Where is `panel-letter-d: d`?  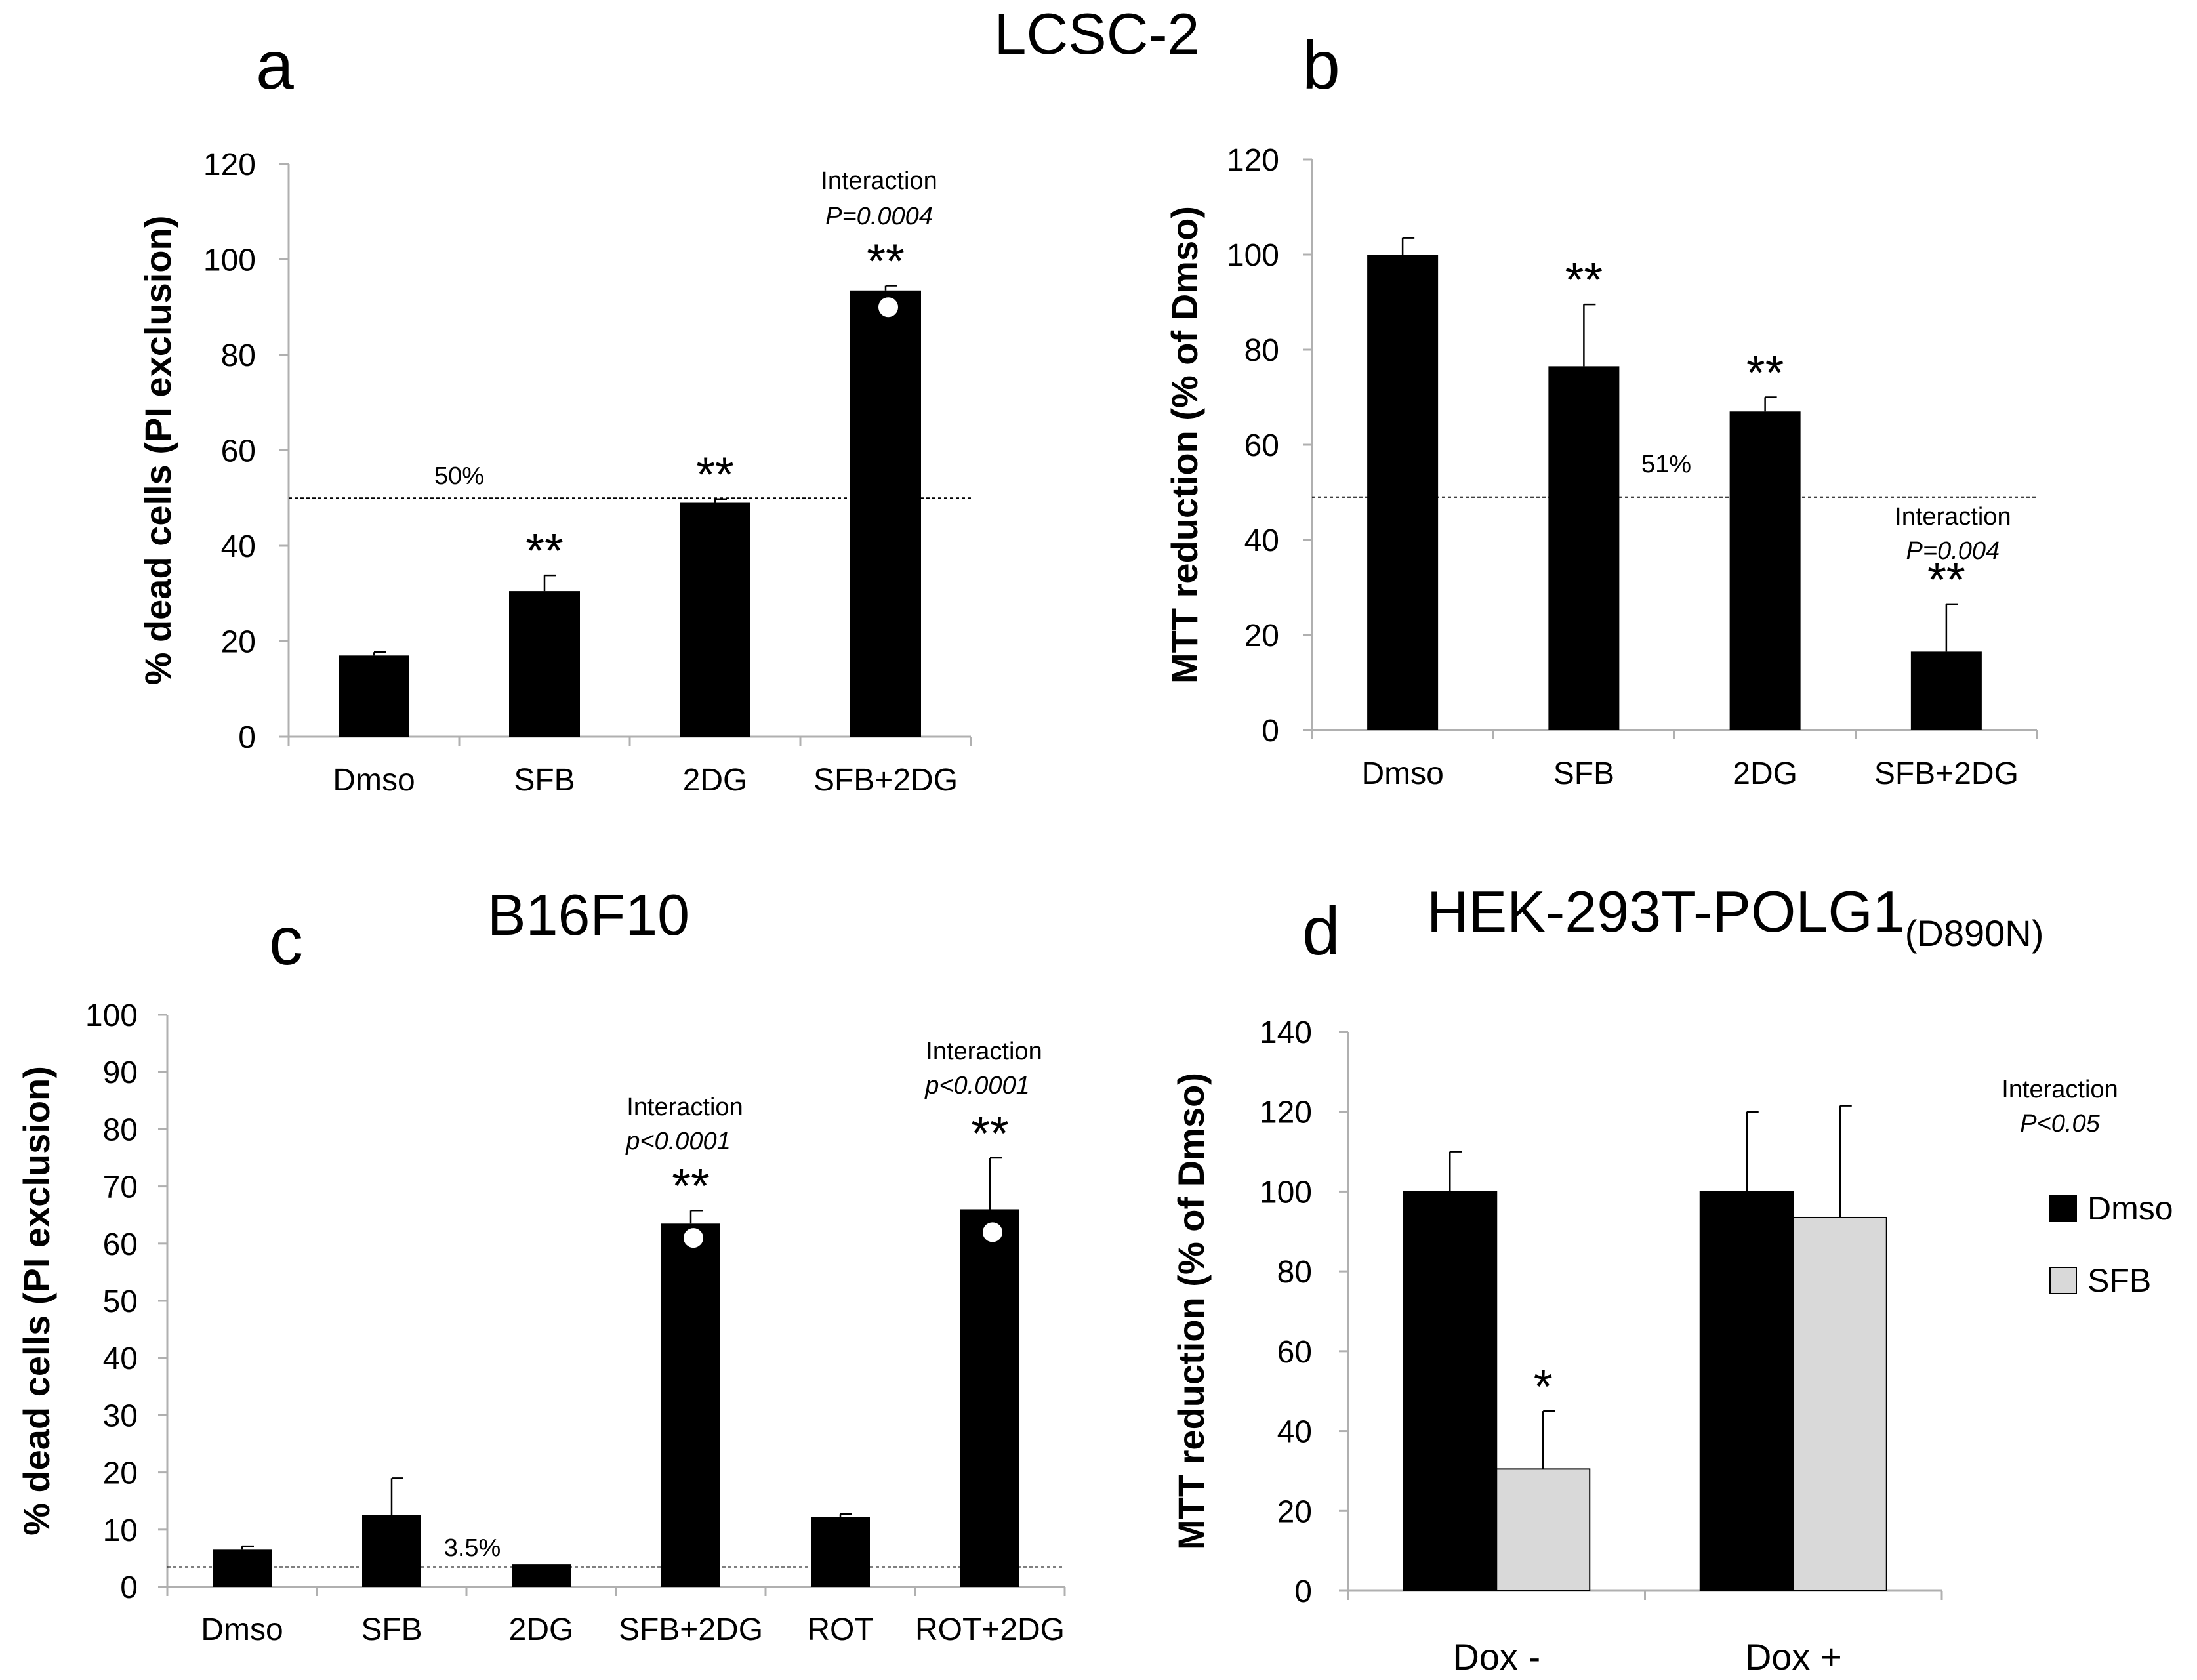 panel-letter-d: d is located at coordinates (1321, 932).